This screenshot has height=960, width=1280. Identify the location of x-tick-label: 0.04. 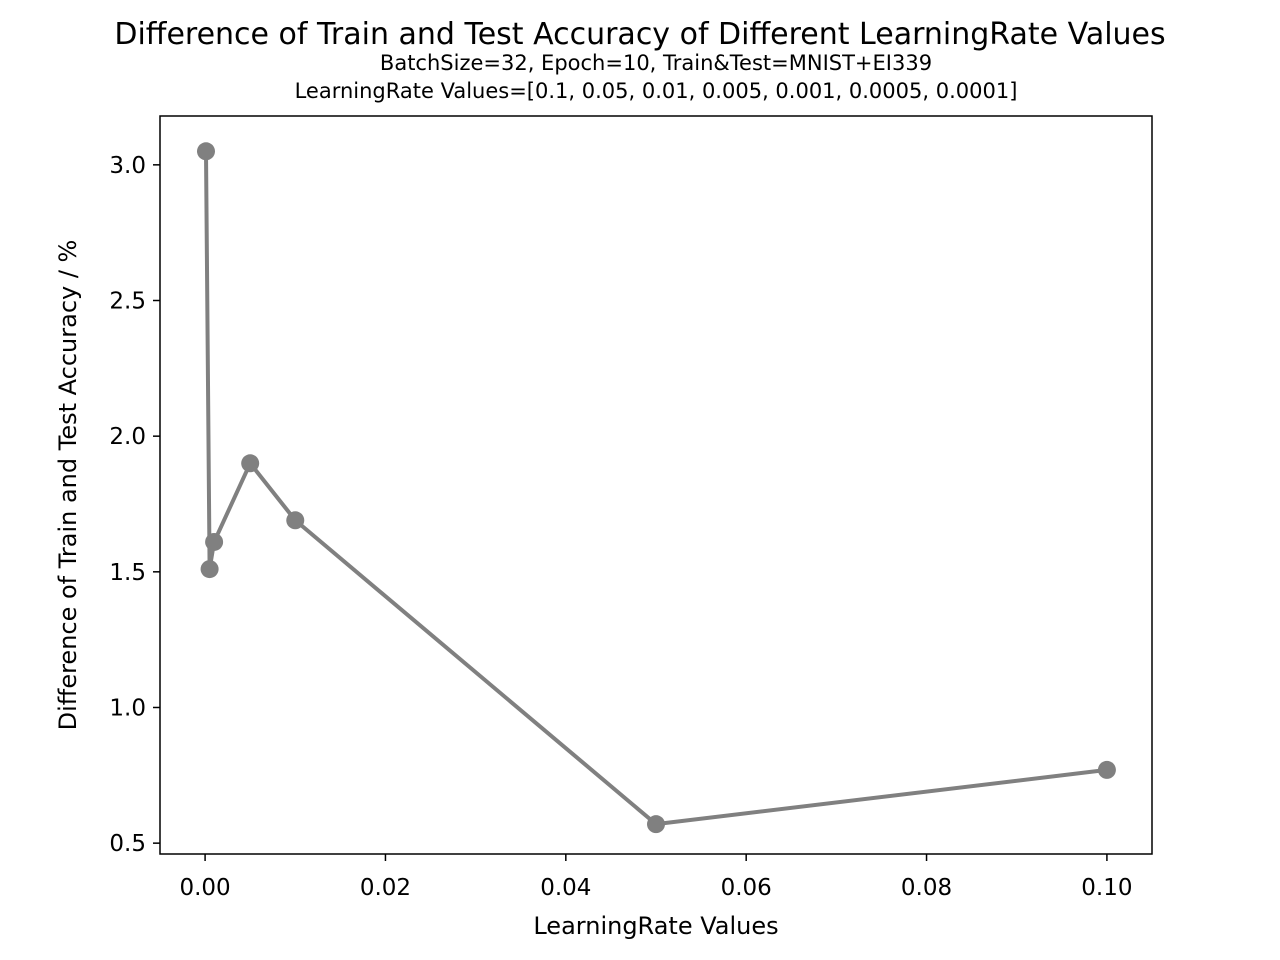
(565, 888).